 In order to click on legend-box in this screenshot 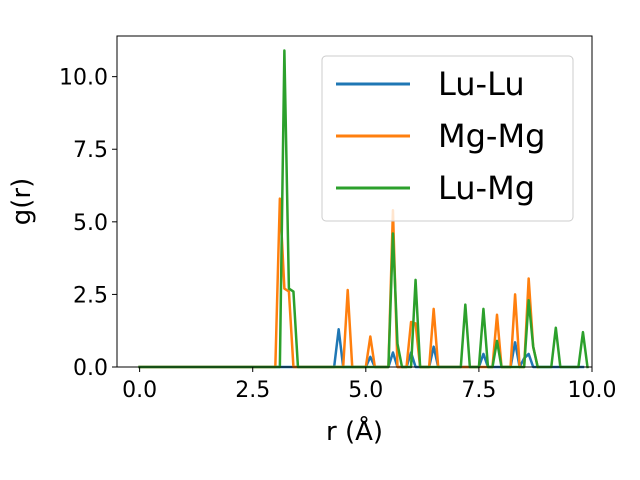, I will do `click(447, 138)`.